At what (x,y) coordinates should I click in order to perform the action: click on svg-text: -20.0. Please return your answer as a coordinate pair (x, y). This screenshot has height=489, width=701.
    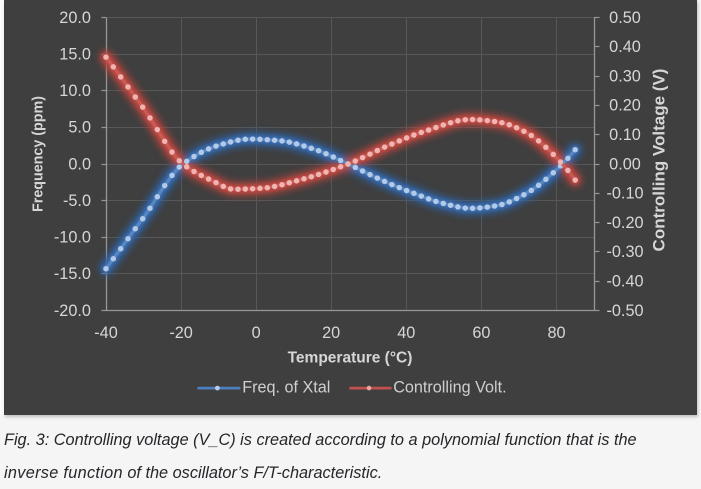
    Looking at the image, I should click on (72, 311).